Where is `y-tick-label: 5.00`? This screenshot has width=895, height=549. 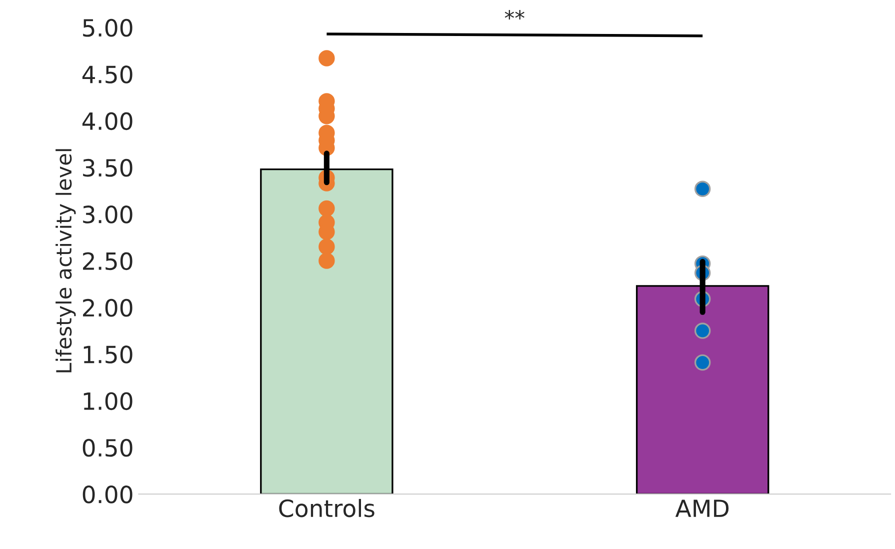
y-tick-label: 5.00 is located at coordinates (107, 27).